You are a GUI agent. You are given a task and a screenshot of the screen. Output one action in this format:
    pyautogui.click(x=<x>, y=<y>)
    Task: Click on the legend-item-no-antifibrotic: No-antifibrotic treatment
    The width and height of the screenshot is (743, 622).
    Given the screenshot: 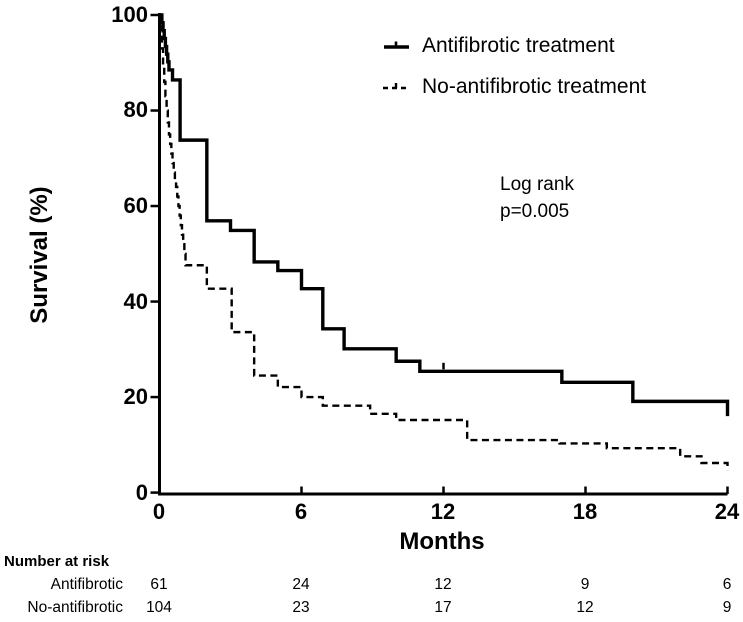 What is the action you would take?
    pyautogui.click(x=514, y=87)
    